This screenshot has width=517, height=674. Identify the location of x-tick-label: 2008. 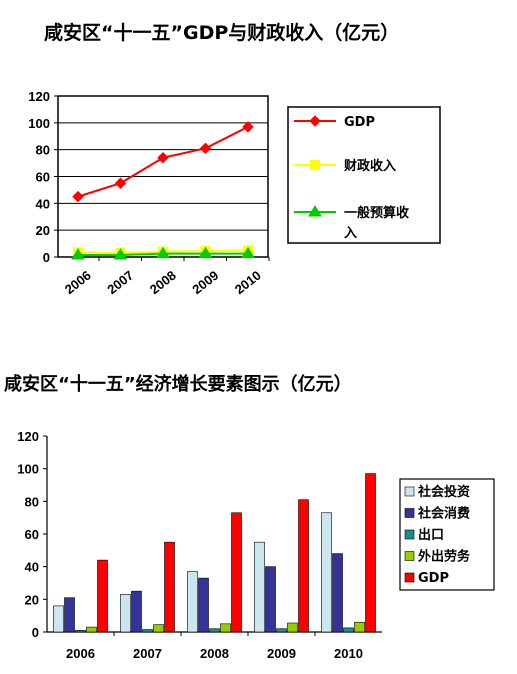
(214, 653).